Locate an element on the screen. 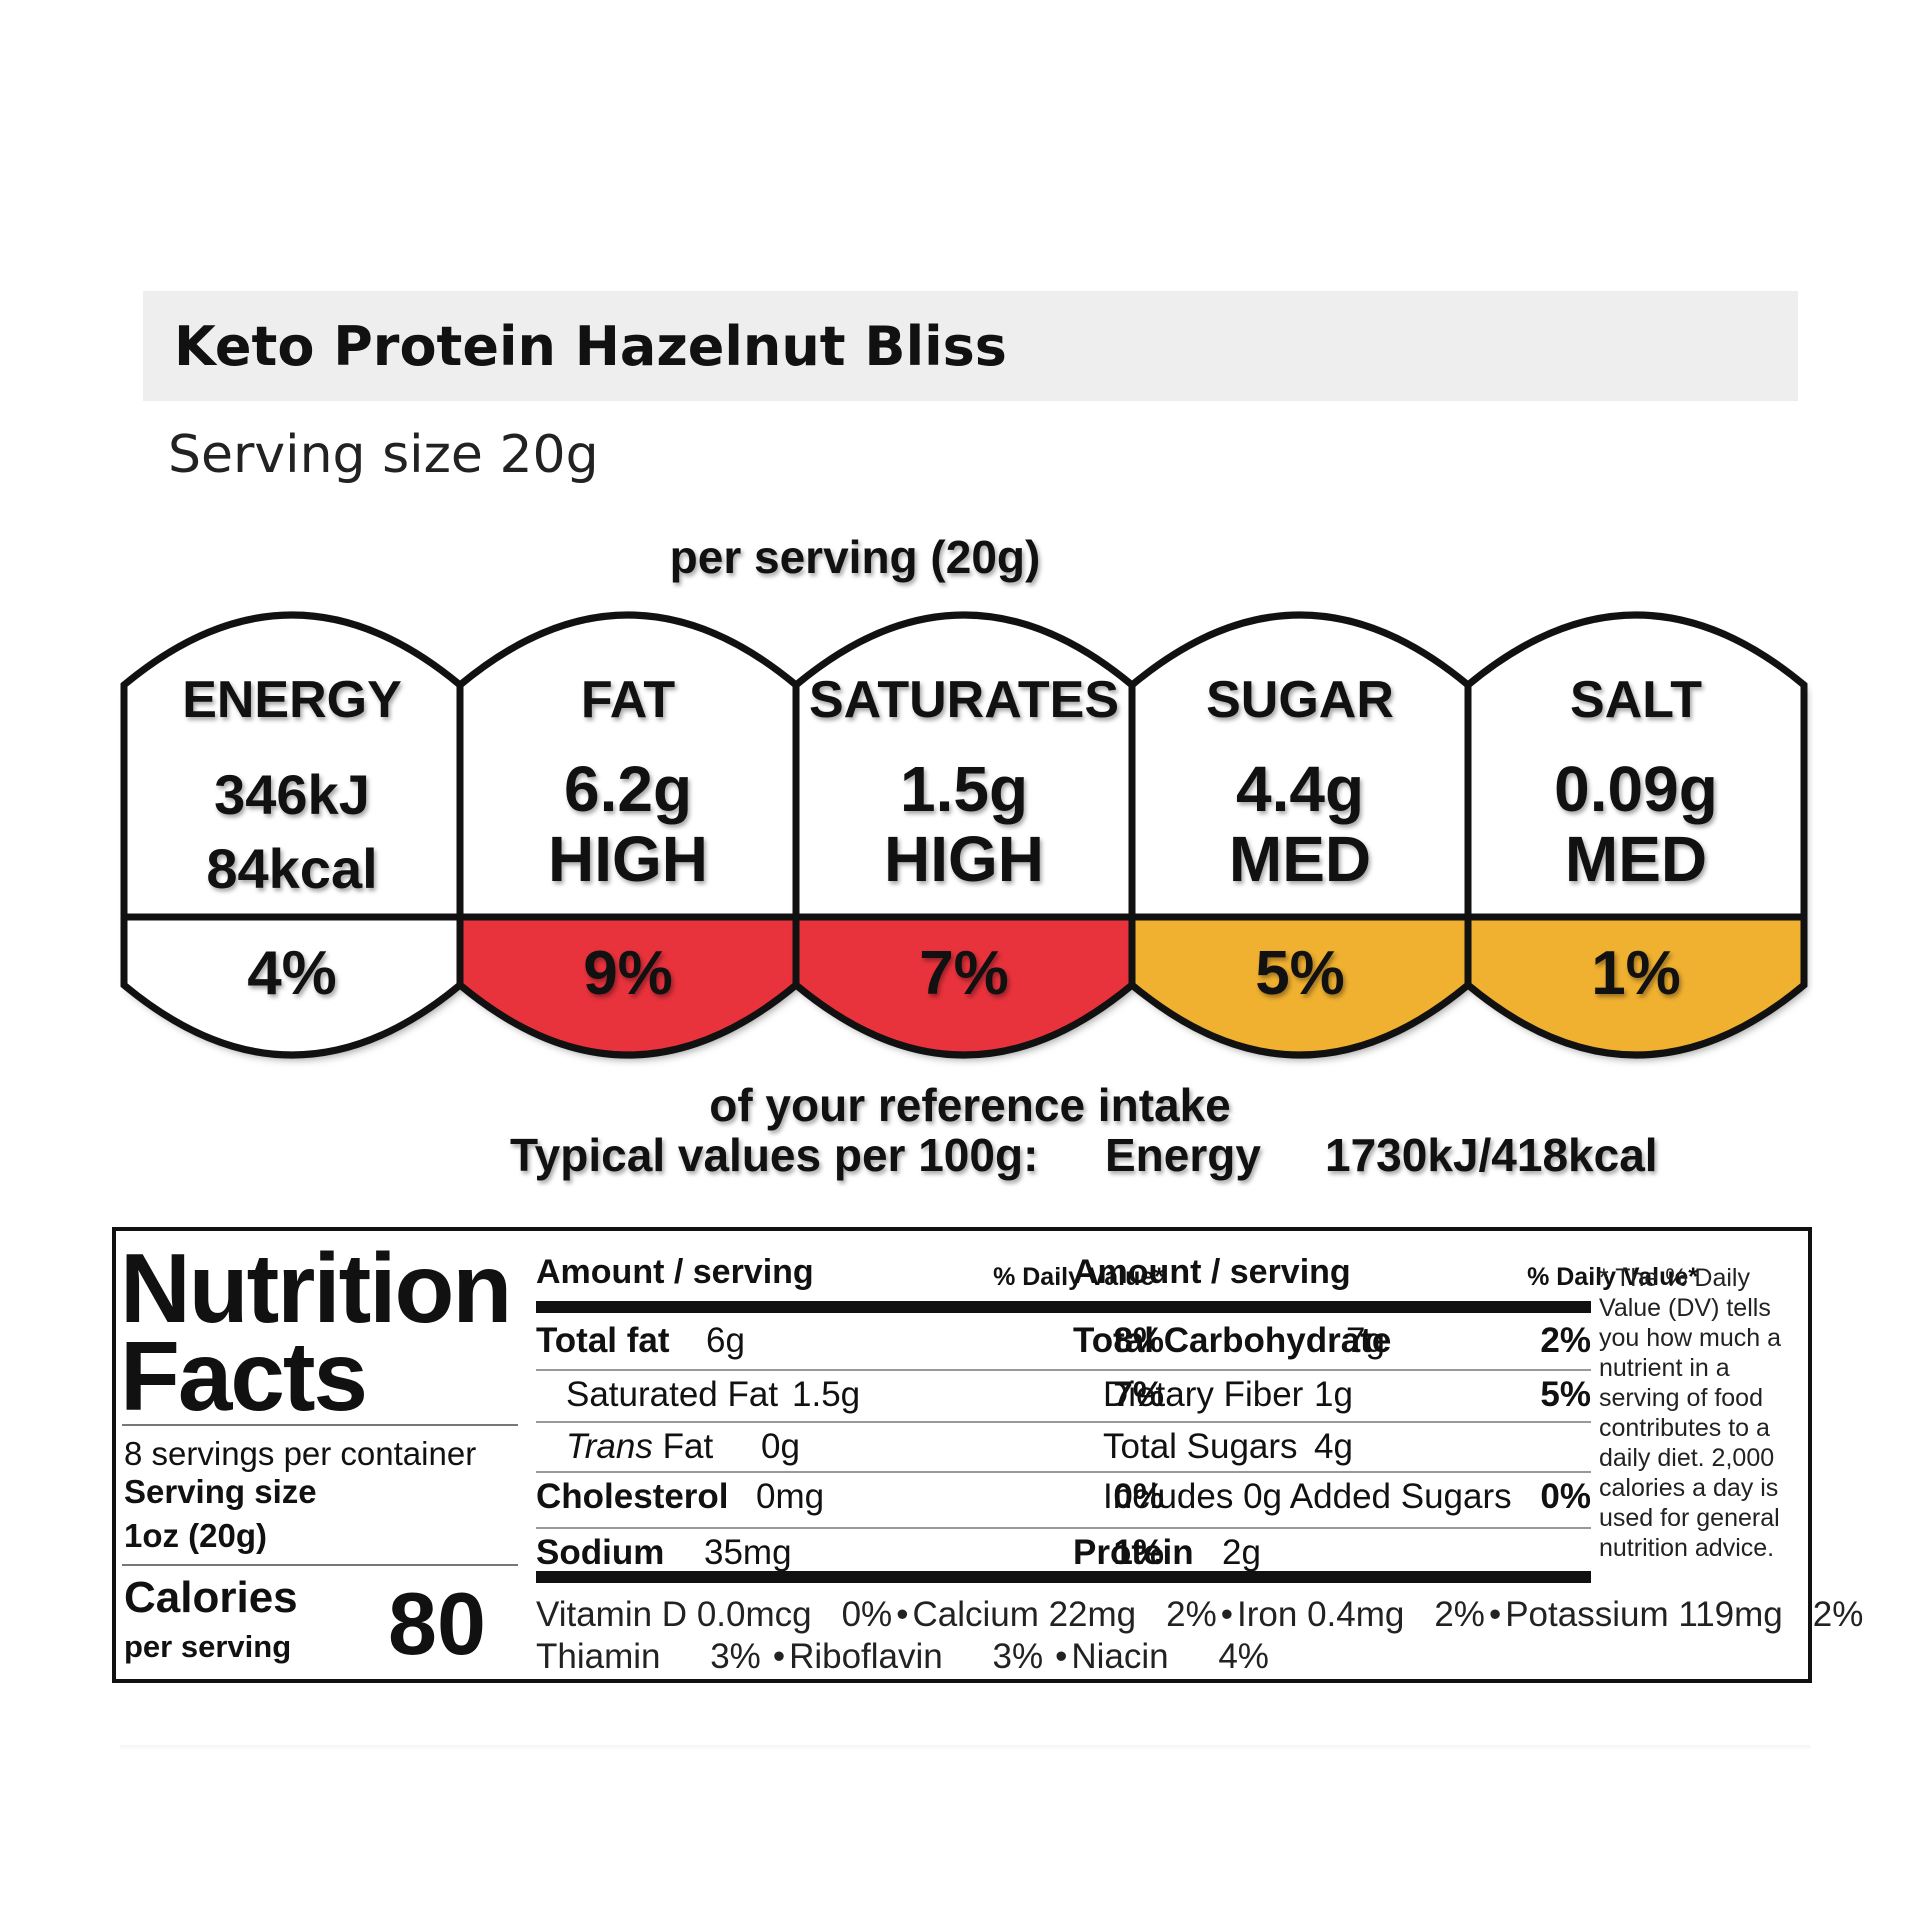 The height and width of the screenshot is (1920, 1920). left-row-dv: 7% is located at coordinates (1138, 1394).